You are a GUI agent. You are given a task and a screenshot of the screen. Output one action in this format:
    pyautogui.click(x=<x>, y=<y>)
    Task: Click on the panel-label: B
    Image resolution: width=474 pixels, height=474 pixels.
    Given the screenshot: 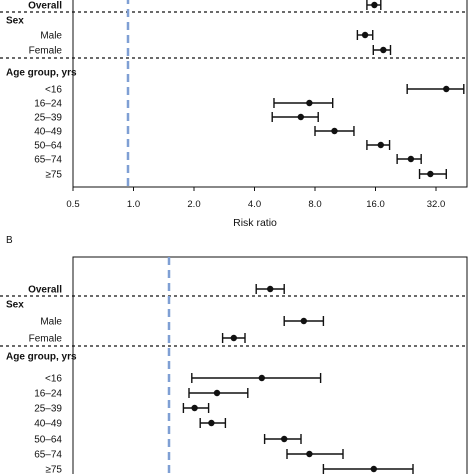 What is the action you would take?
    pyautogui.click(x=9, y=240)
    